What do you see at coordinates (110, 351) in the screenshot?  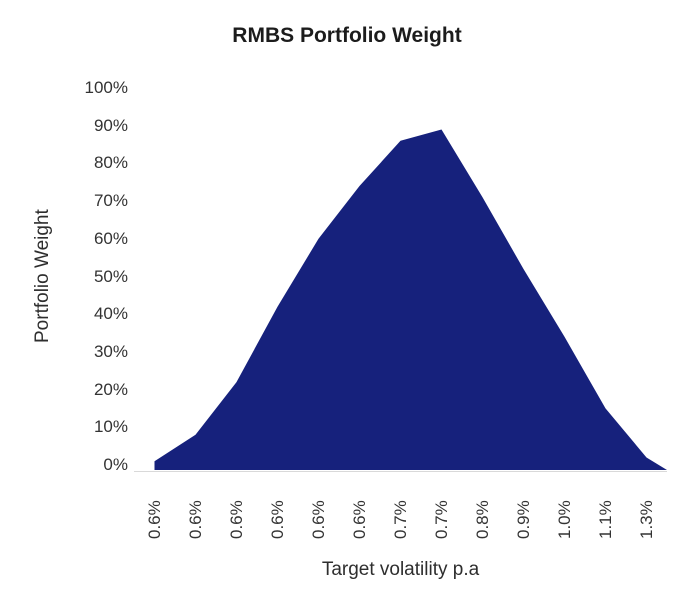 I see `y-tick-label: 30%` at bounding box center [110, 351].